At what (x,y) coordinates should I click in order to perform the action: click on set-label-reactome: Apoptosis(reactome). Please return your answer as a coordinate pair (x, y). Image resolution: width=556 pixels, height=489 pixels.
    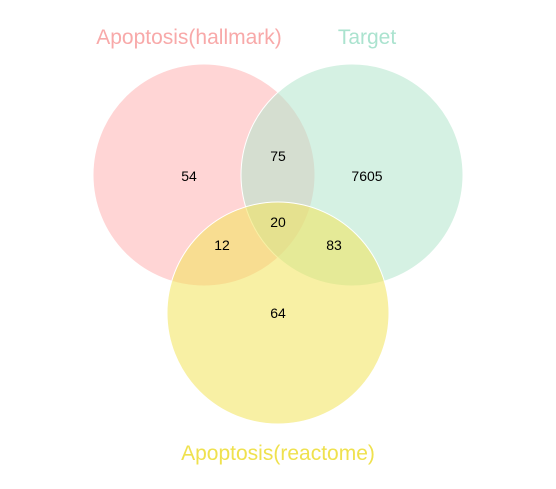
    Looking at the image, I should click on (278, 453).